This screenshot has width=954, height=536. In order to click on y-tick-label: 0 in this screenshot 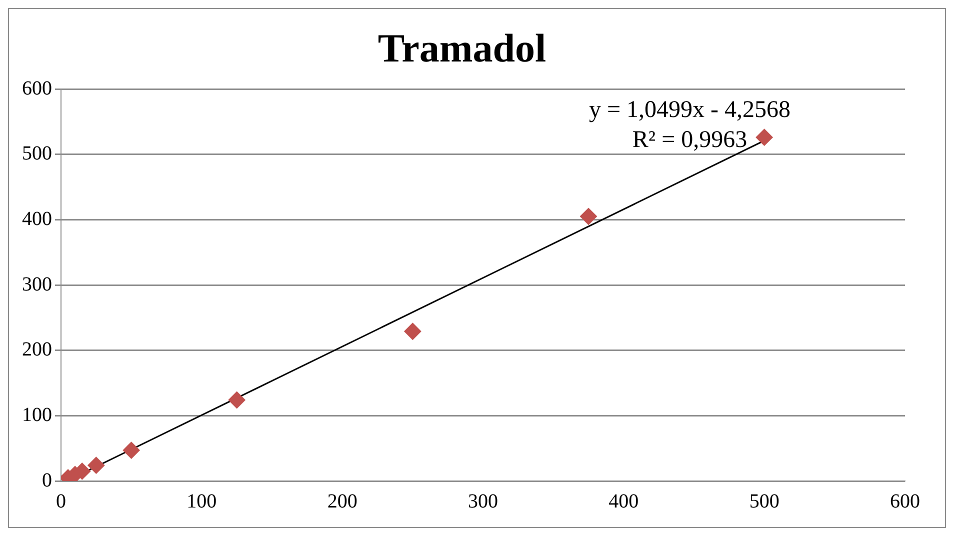, I will do `click(47, 480)`.